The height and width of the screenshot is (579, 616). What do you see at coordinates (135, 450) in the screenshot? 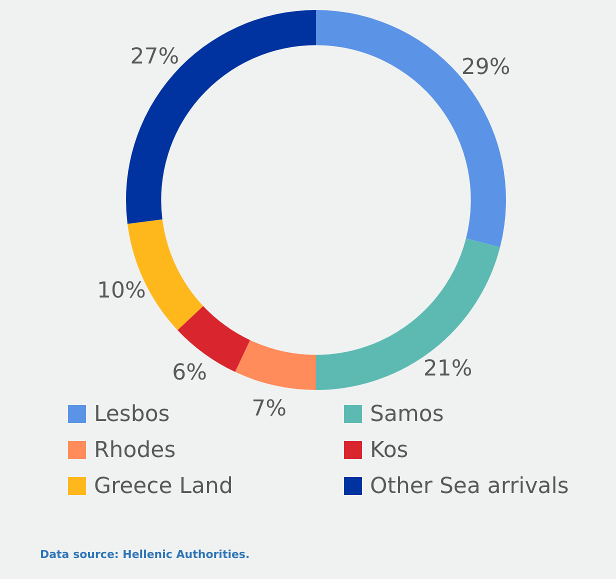
I see `legend-label: Rhodes` at bounding box center [135, 450].